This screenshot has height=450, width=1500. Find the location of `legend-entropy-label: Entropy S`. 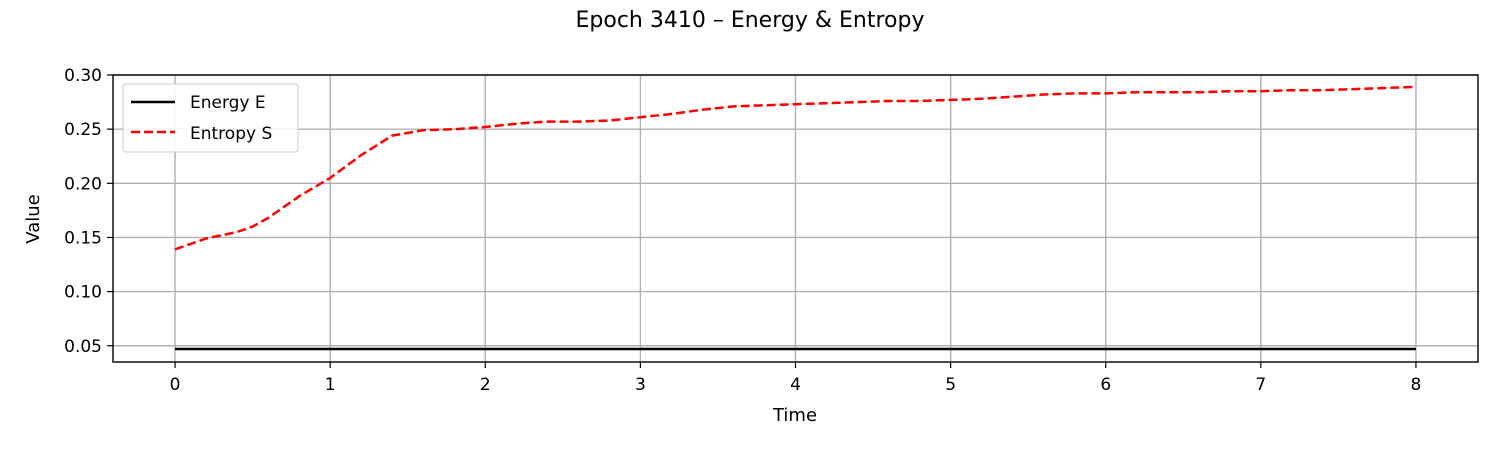

legend-entropy-label: Entropy S is located at coordinates (231, 134).